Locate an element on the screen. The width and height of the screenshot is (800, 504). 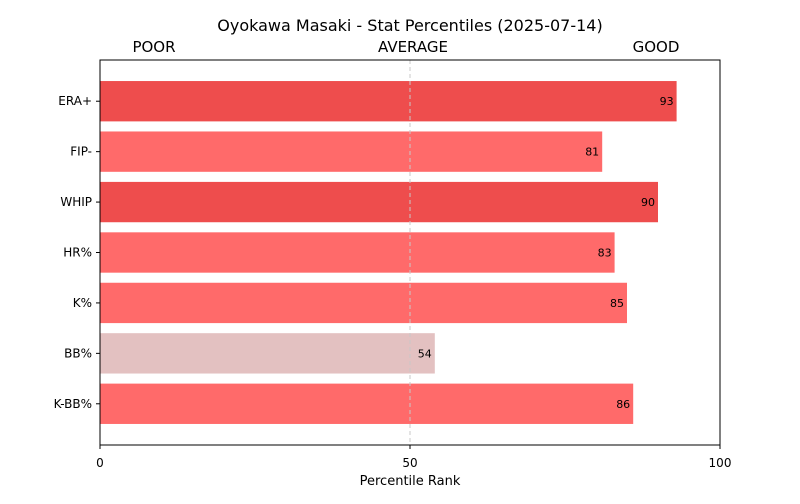
x-tick-label: 50 is located at coordinates (409, 463).